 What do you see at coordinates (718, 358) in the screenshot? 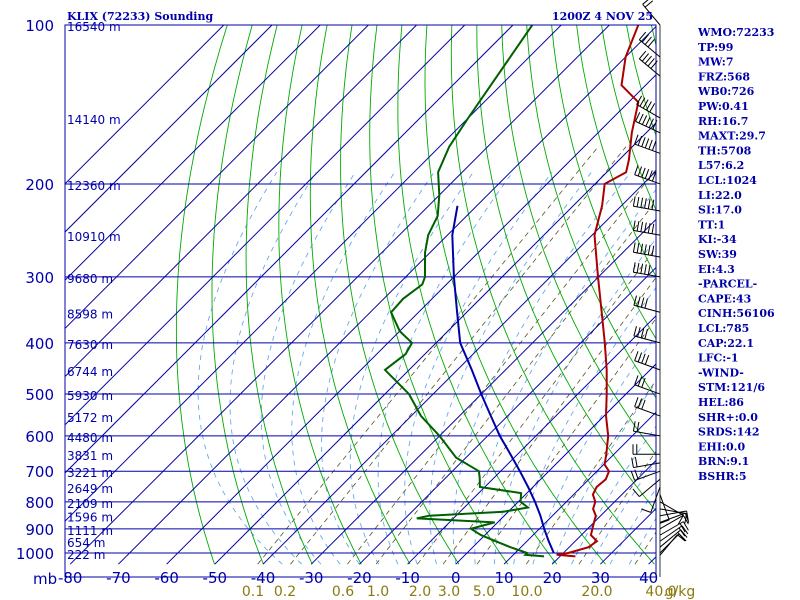
I see `index-value: LFC:-1` at bounding box center [718, 358].